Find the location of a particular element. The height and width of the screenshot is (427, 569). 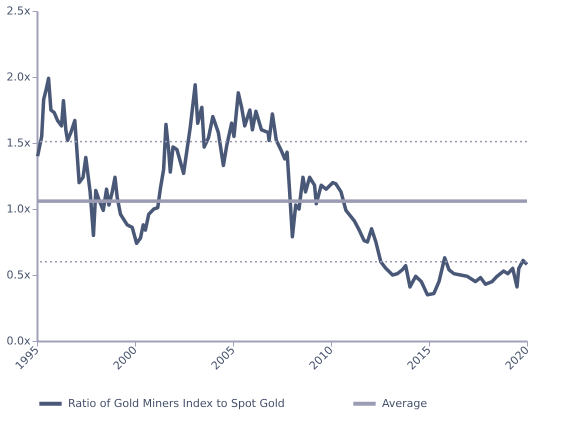

legend-label: Average is located at coordinates (405, 403).